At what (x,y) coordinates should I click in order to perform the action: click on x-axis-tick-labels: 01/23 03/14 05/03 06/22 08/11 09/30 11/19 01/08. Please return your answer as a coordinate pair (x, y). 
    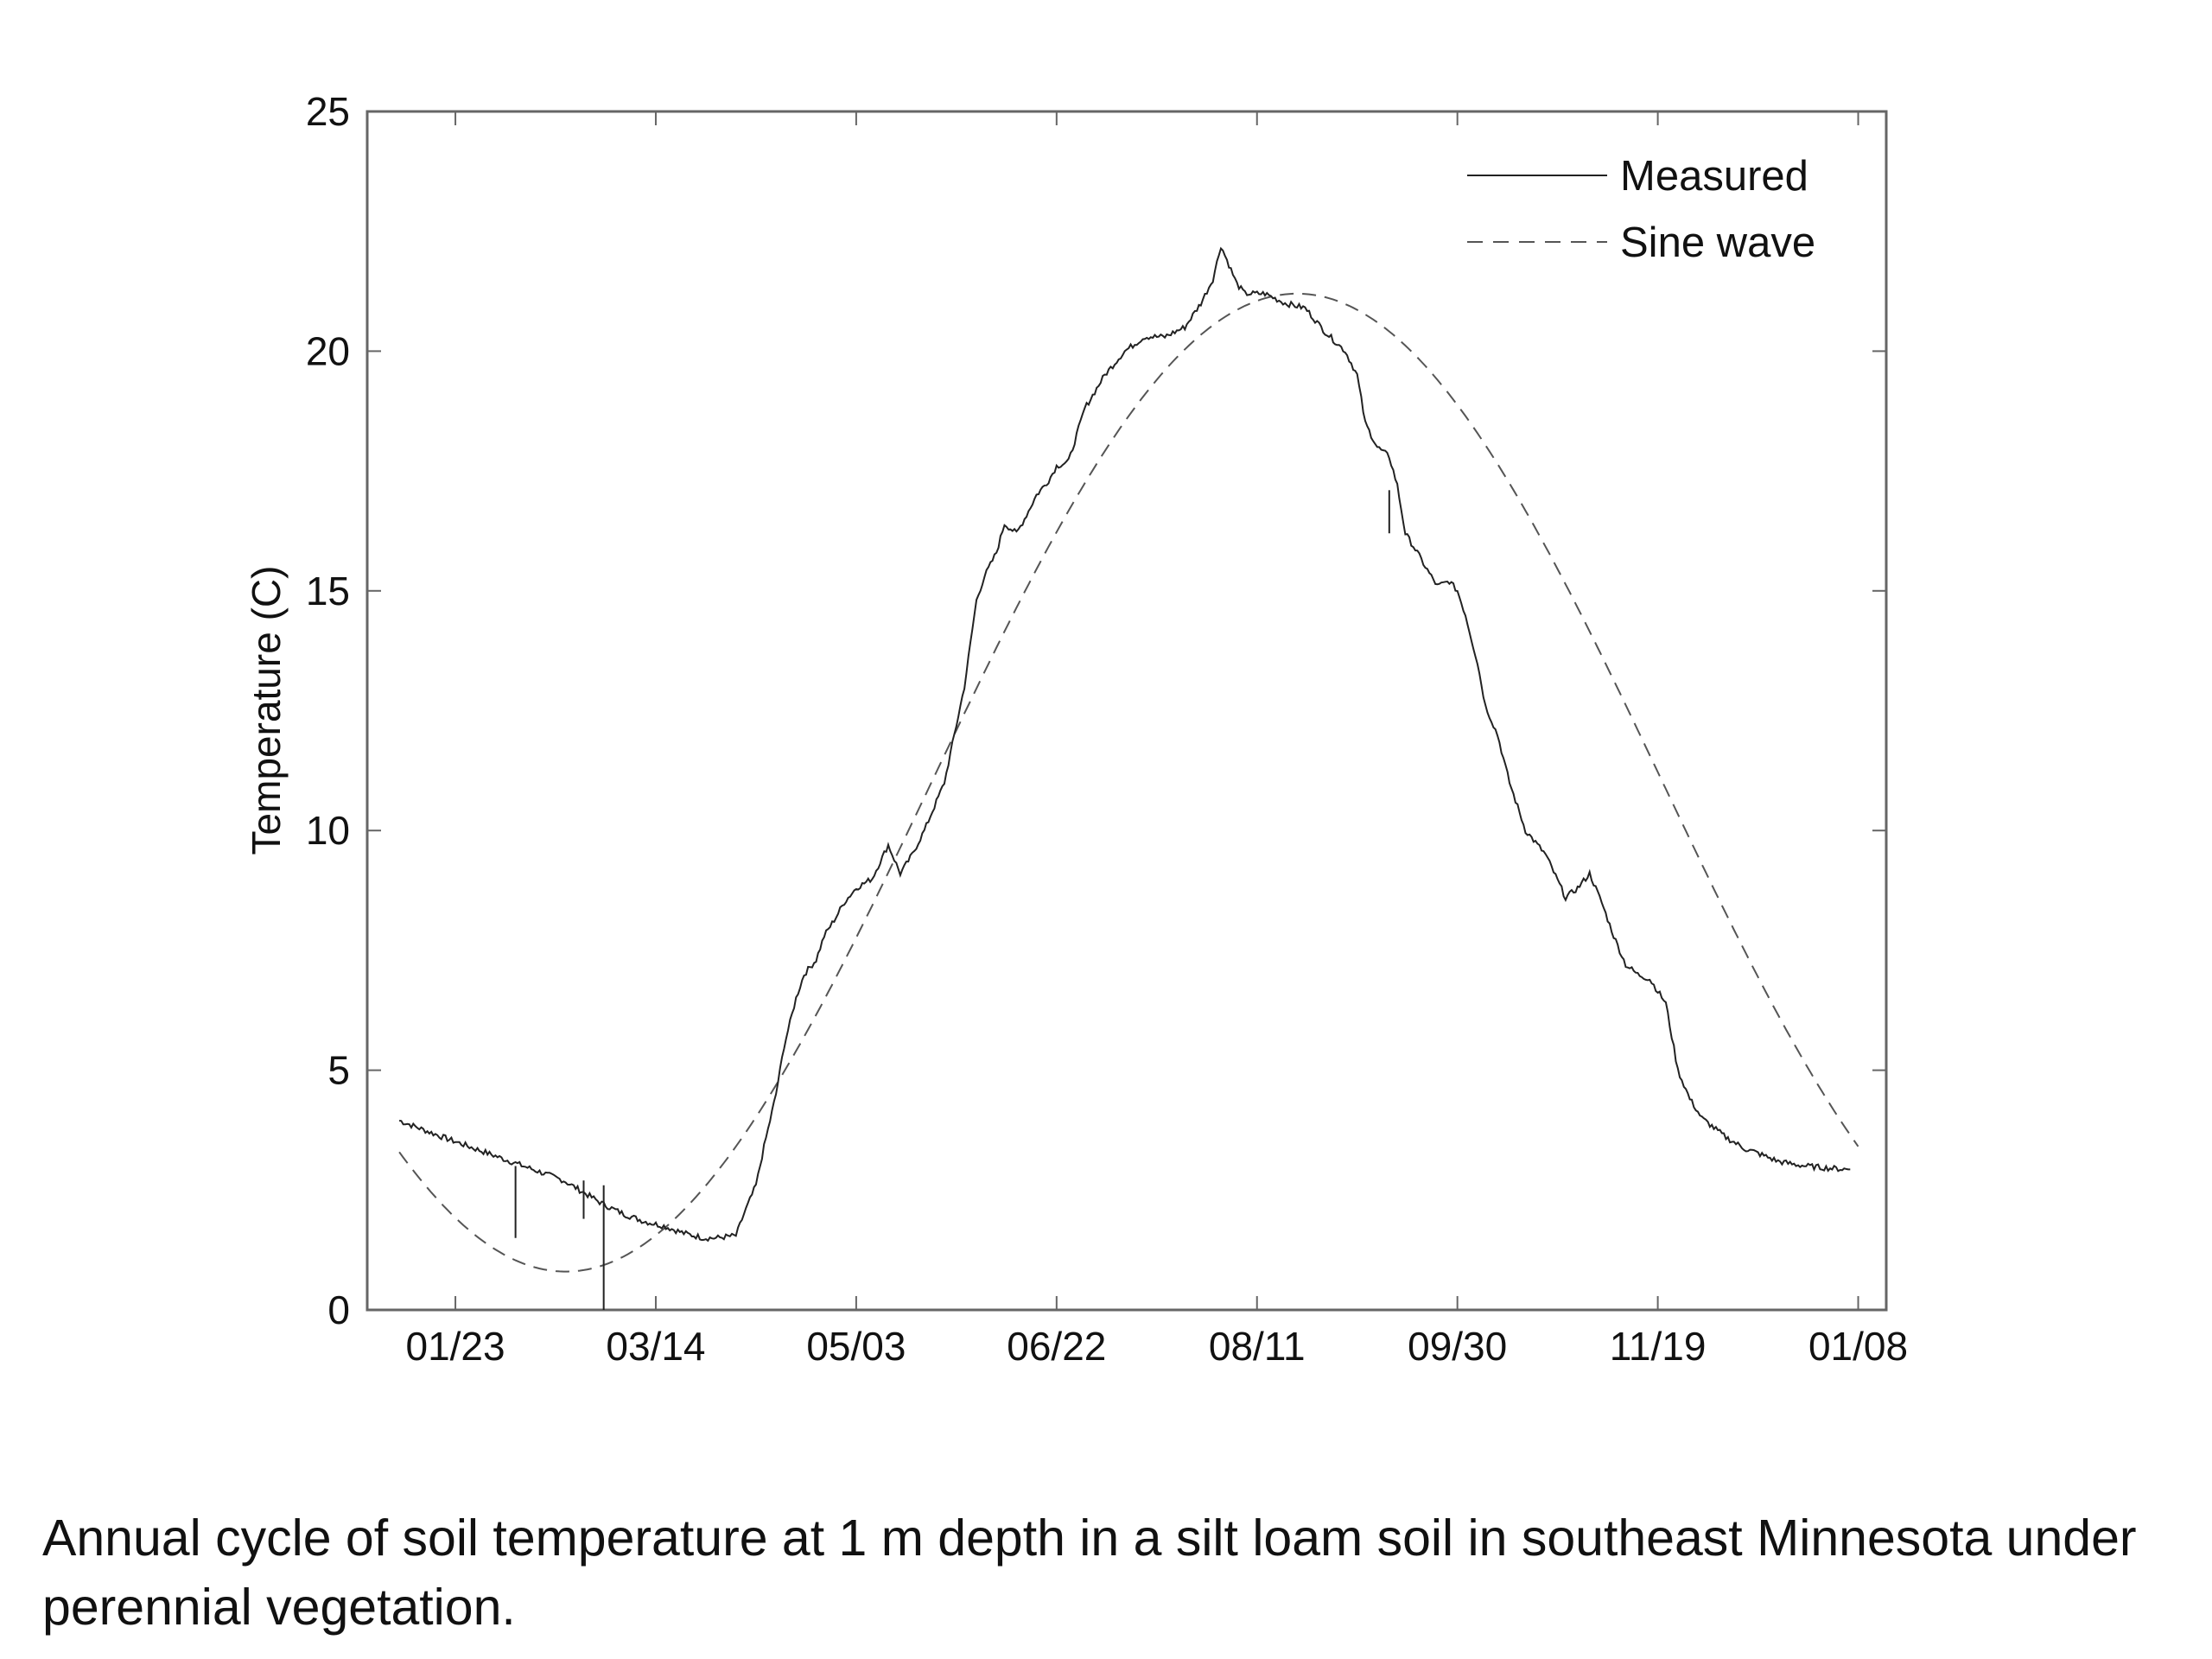
    Looking at the image, I should click on (1156, 1346).